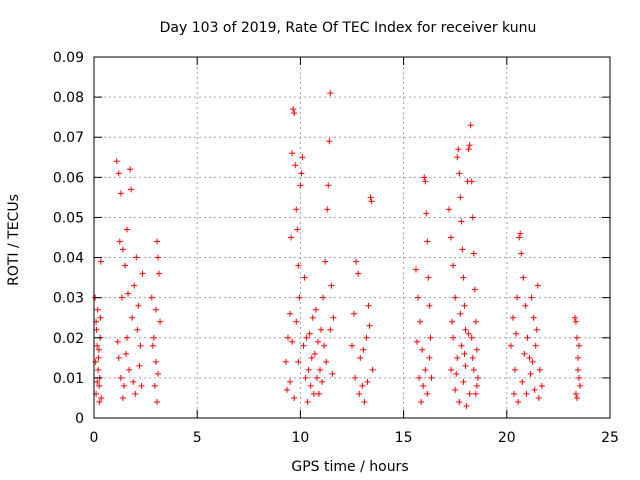 The width and height of the screenshot is (640, 480). What do you see at coordinates (68, 379) in the screenshot?
I see `y-tick-label: 0.01` at bounding box center [68, 379].